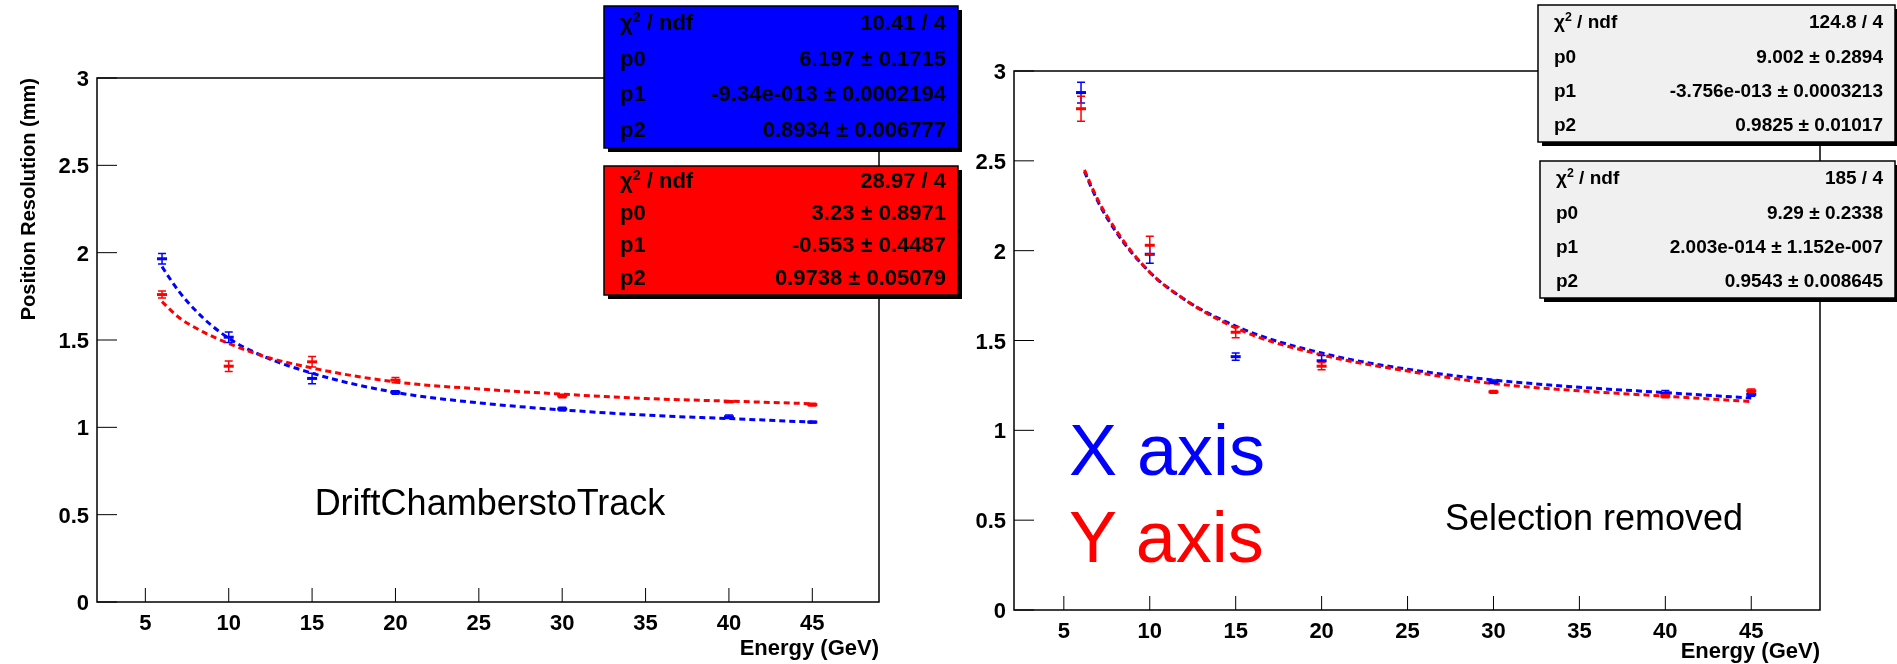 This screenshot has height=664, width=1897. What do you see at coordinates (829, 94) in the screenshot?
I see `annotation: -9.34e-013 ± 0.0002194` at bounding box center [829, 94].